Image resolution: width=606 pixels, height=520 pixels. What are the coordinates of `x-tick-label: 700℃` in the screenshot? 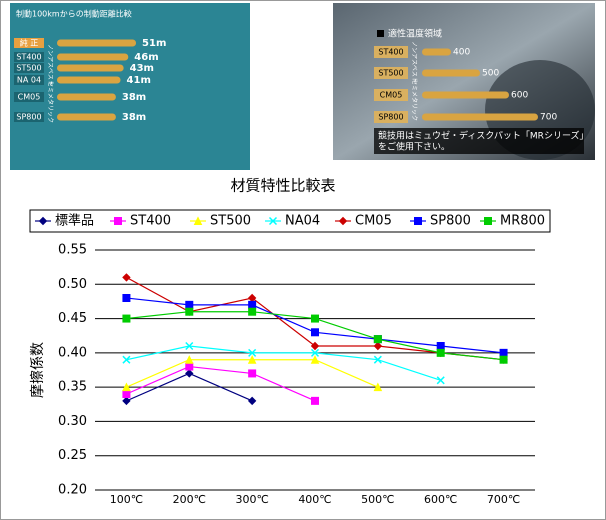 It's located at (503, 499).